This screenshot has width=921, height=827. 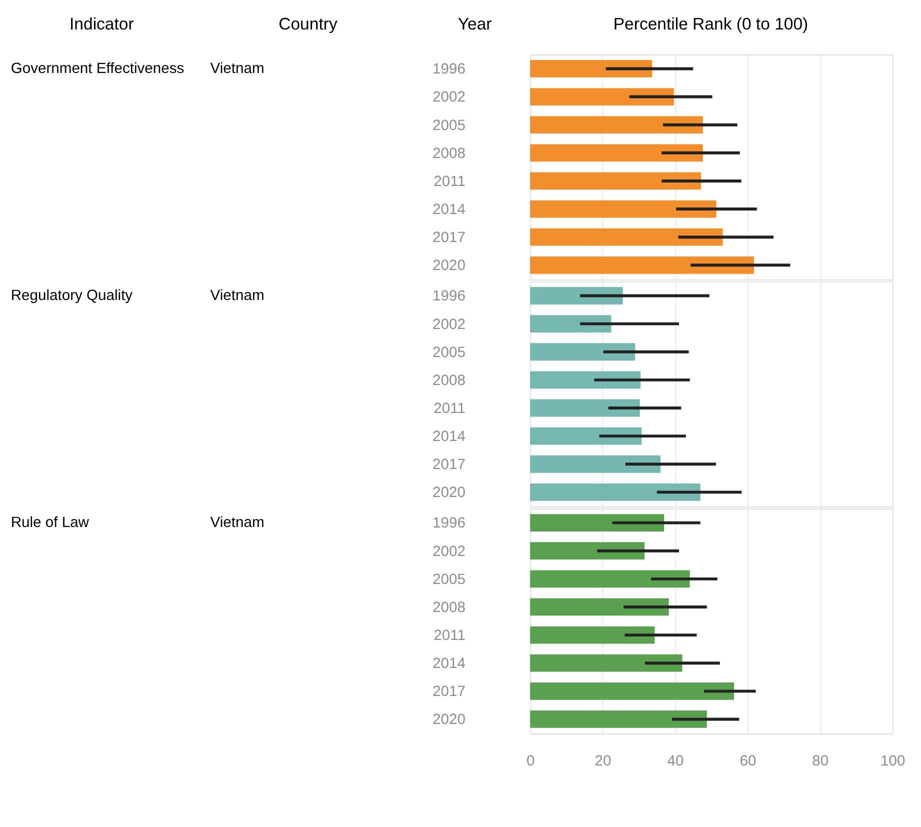 I want to click on x-tick-label: 40, so click(x=675, y=762).